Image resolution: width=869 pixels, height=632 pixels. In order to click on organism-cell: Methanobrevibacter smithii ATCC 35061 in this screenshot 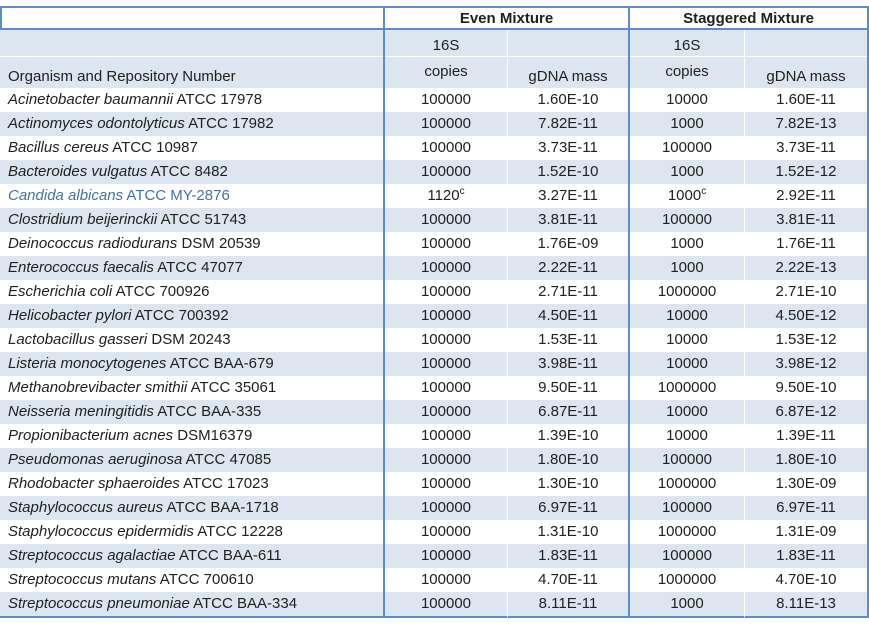, I will do `click(192, 388)`.